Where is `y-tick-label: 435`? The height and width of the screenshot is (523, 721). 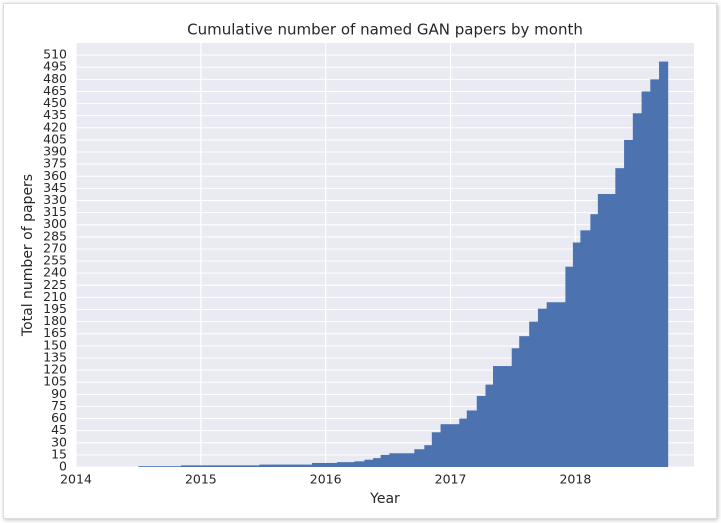 y-tick-label: 435 is located at coordinates (55, 114).